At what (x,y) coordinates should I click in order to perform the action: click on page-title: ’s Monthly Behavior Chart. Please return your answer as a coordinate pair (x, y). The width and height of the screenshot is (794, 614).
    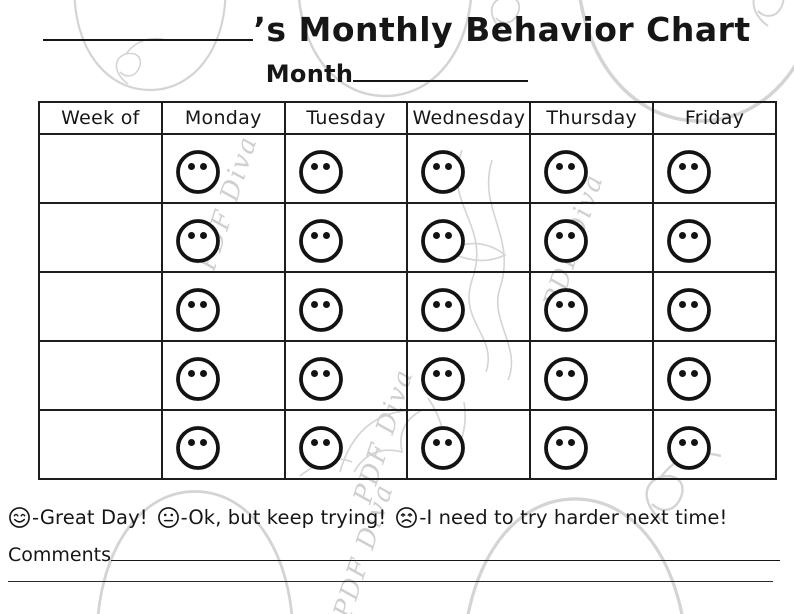
    Looking at the image, I should click on (397, 29).